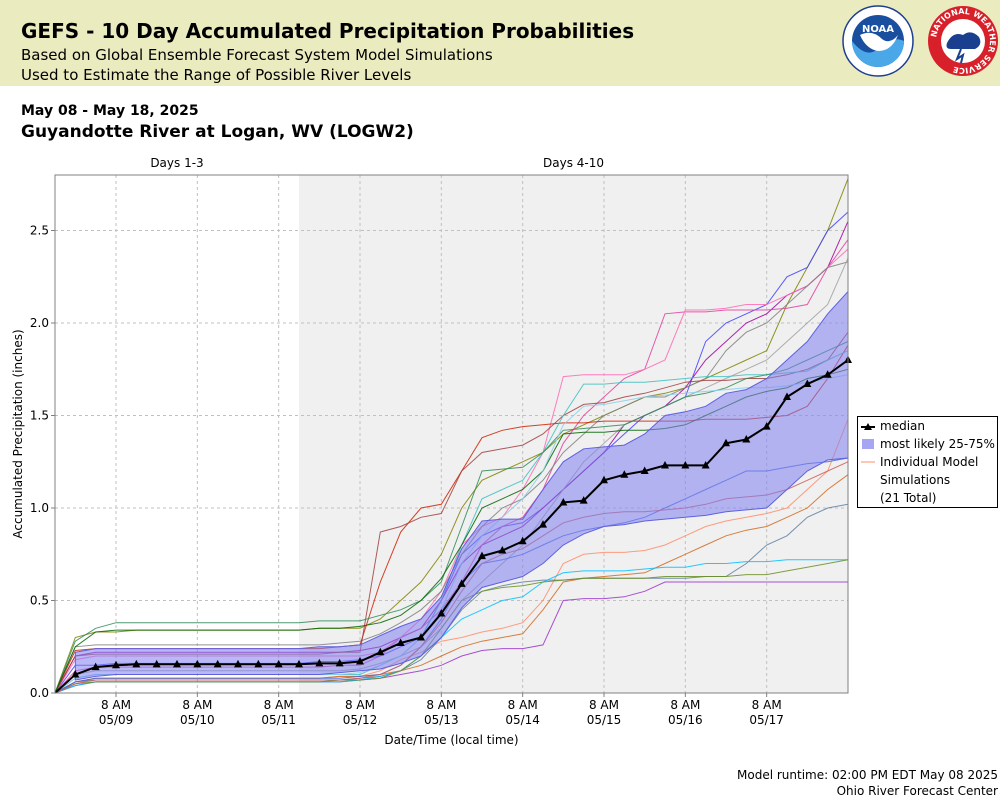 Image resolution: width=1000 pixels, height=800 pixels. Describe the element at coordinates (18, 433) in the screenshot. I see `y-axis-title: Accumulated Precipitation (inches)` at that location.